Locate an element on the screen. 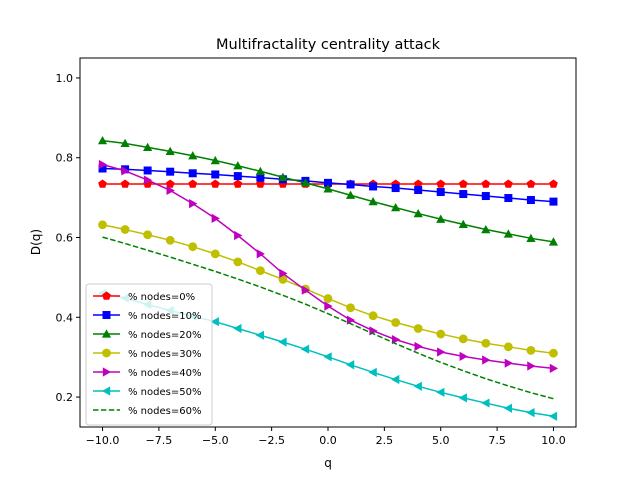  x-tick-label: 7.5 is located at coordinates (497, 440).